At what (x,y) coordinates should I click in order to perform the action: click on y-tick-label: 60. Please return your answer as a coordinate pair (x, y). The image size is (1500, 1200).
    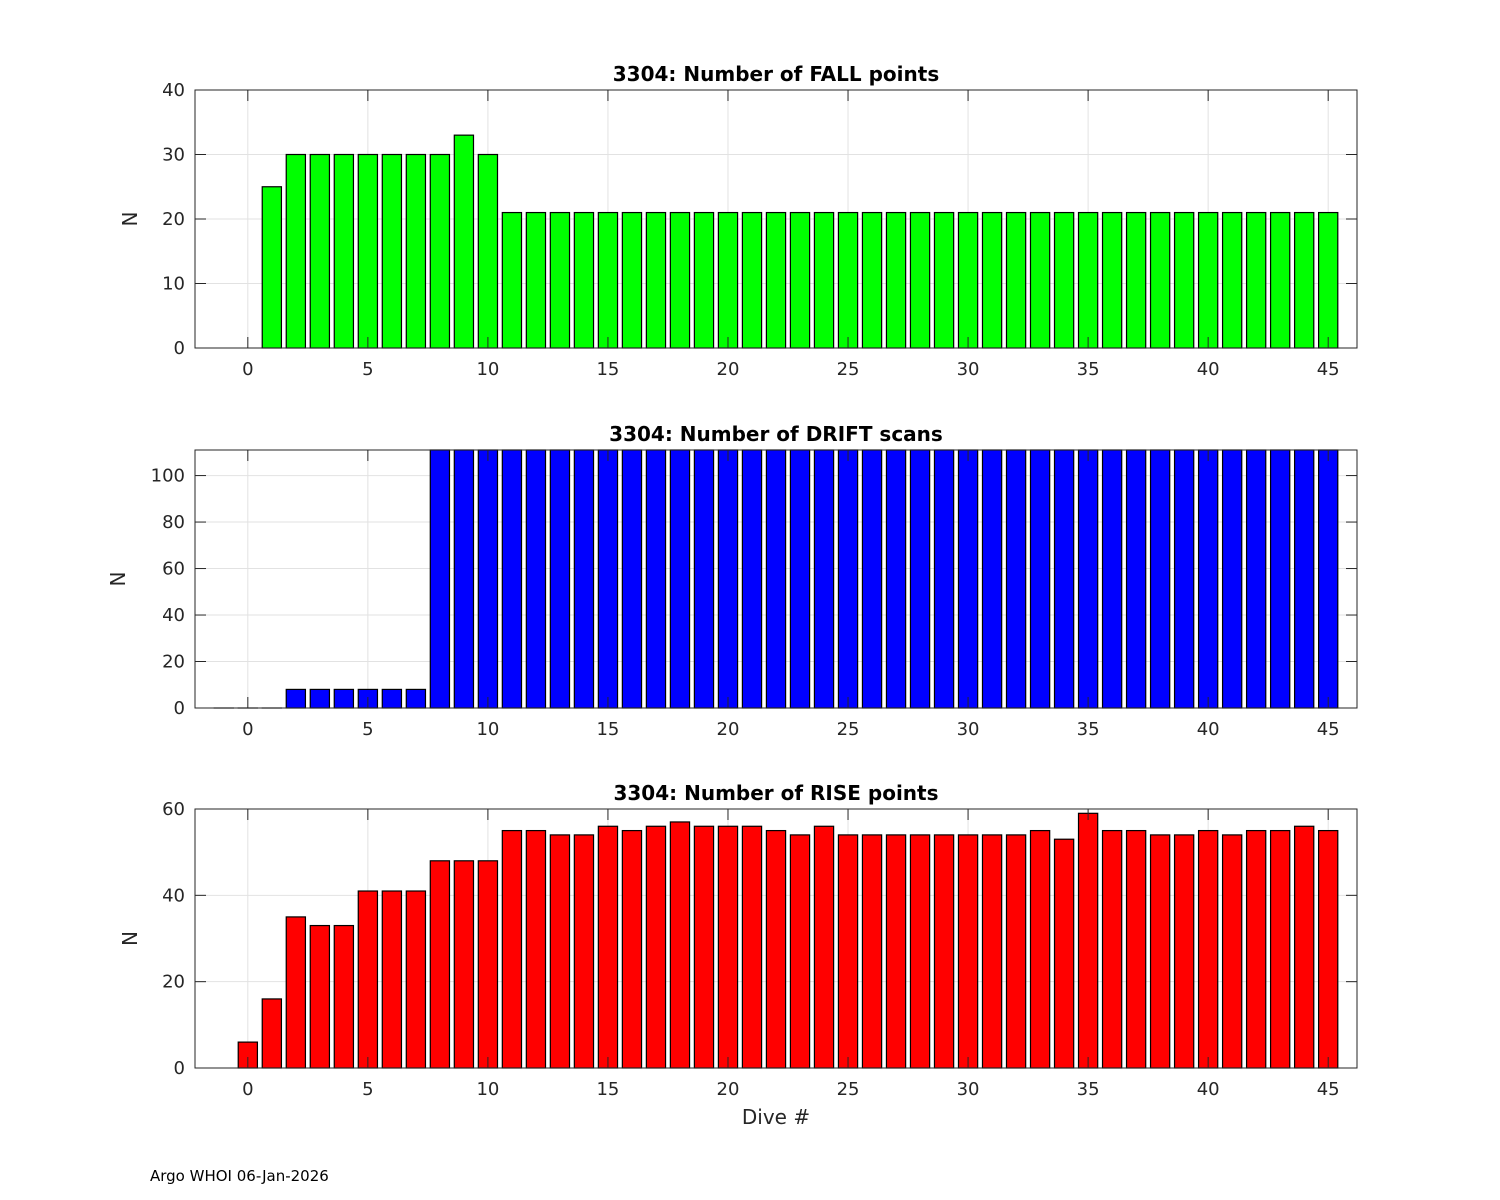
    Looking at the image, I should click on (173, 569).